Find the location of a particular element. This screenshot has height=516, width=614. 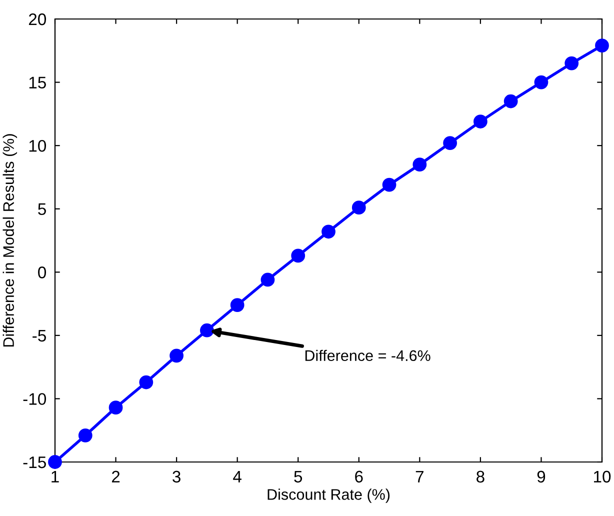

y-tick-label: 0 is located at coordinates (42, 272).